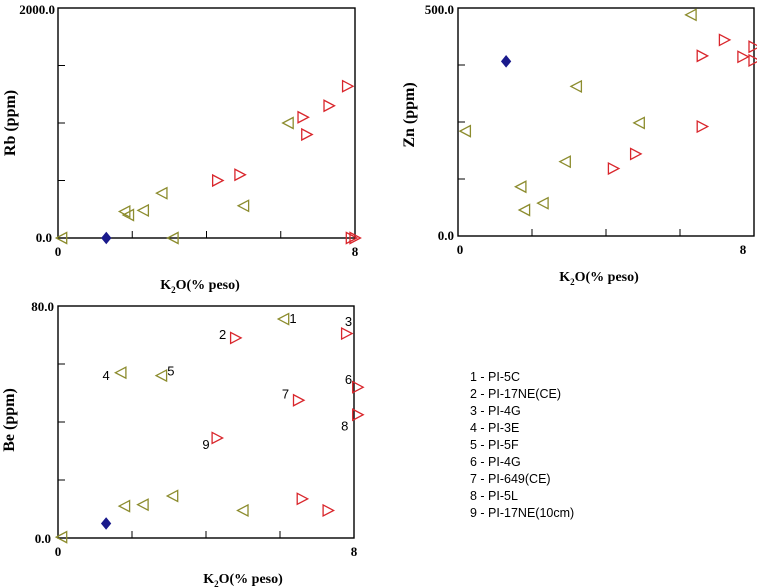 The width and height of the screenshot is (757, 588). Describe the element at coordinates (564, 277) in the screenshot. I see `zn-xlabel-main: K` at that location.